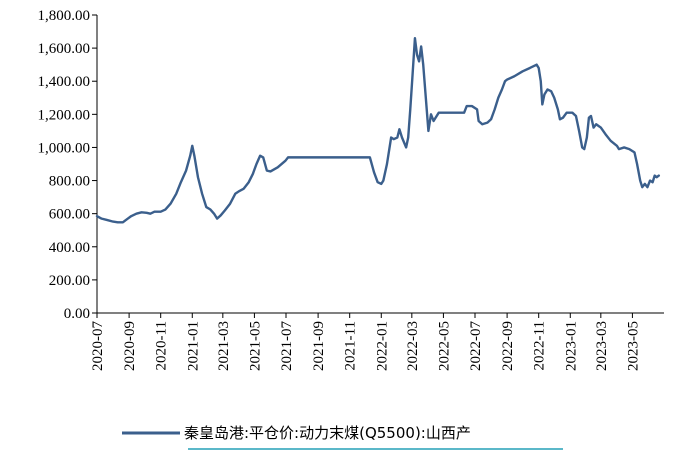 The height and width of the screenshot is (454, 674). I want to click on x-tick-label: 2023-03, so click(602, 346).